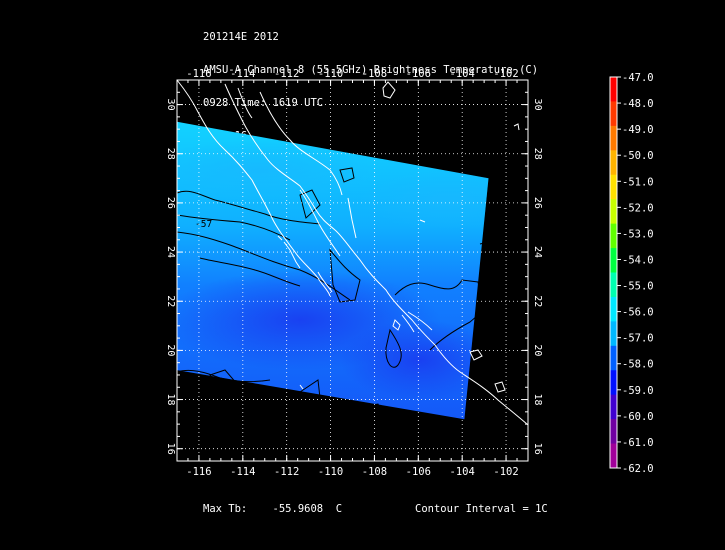 Image resolution: width=725 pixels, height=550 pixels. What do you see at coordinates (638, 417) in the screenshot?
I see `colorbar-label: -60.0` at bounding box center [638, 417].